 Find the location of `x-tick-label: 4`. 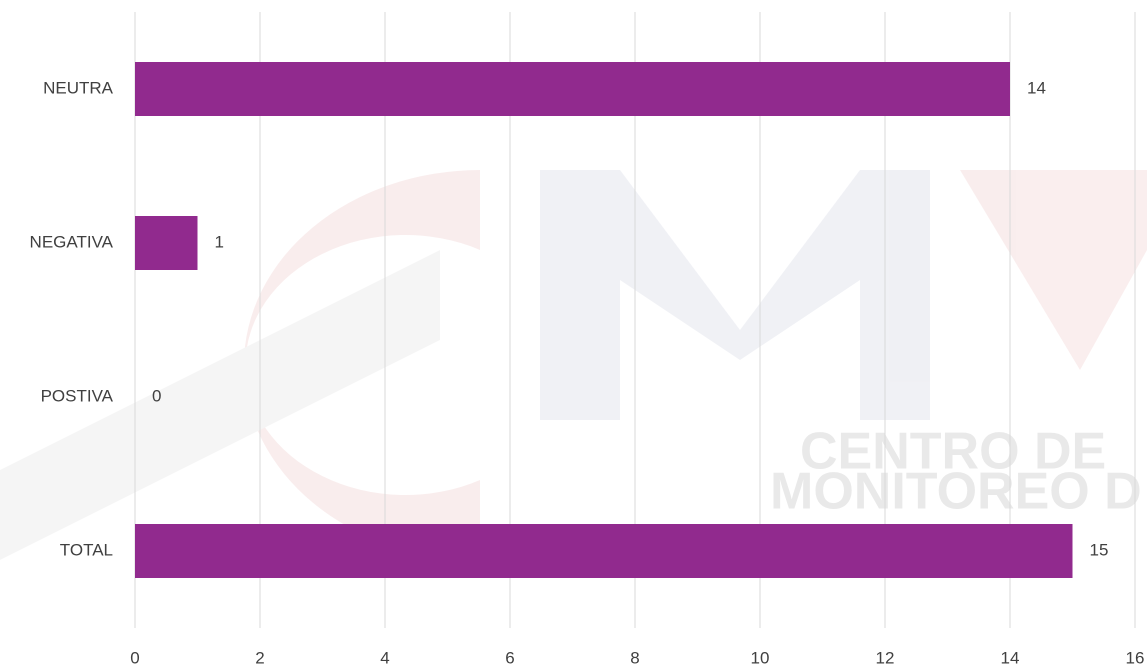

x-tick-label: 4 is located at coordinates (384, 657).